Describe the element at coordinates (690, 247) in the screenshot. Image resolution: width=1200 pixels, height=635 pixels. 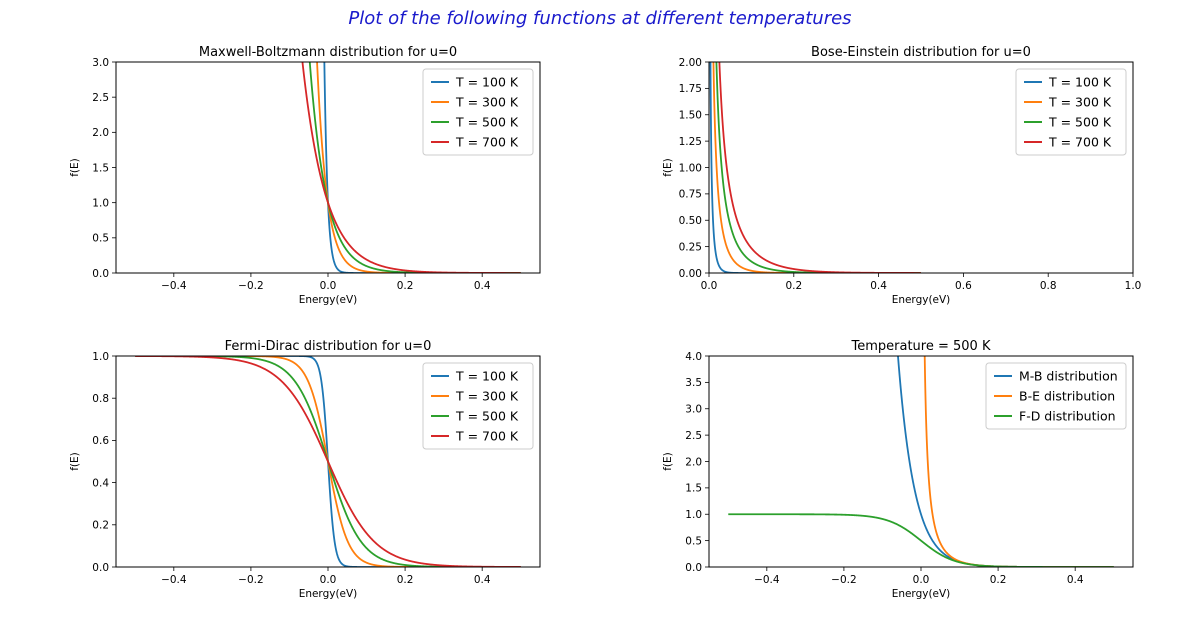
I see `y-tick-label: 0.25` at that location.